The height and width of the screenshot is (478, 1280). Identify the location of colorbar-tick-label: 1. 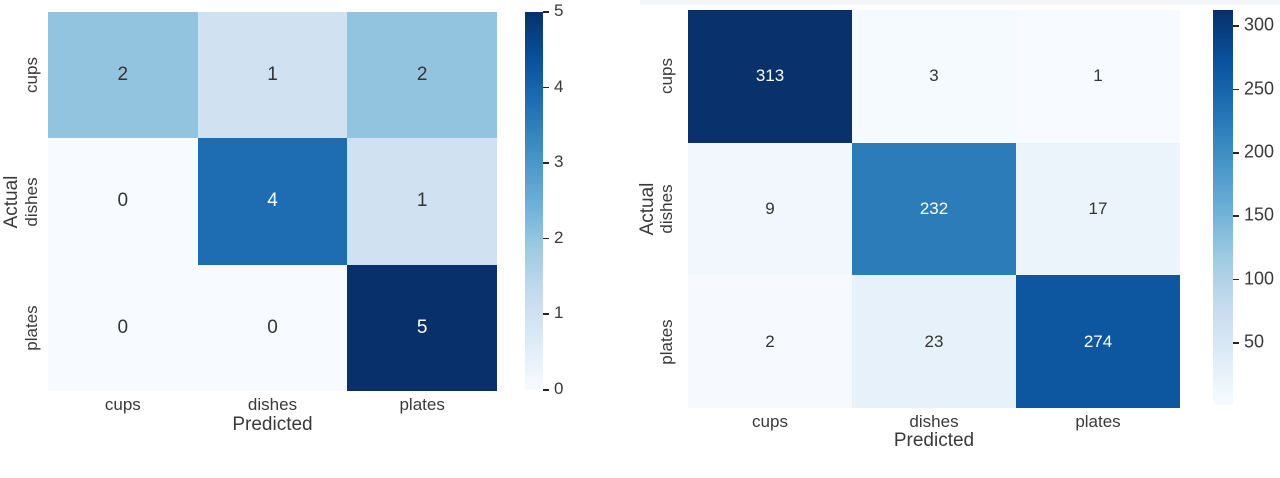
(559, 313).